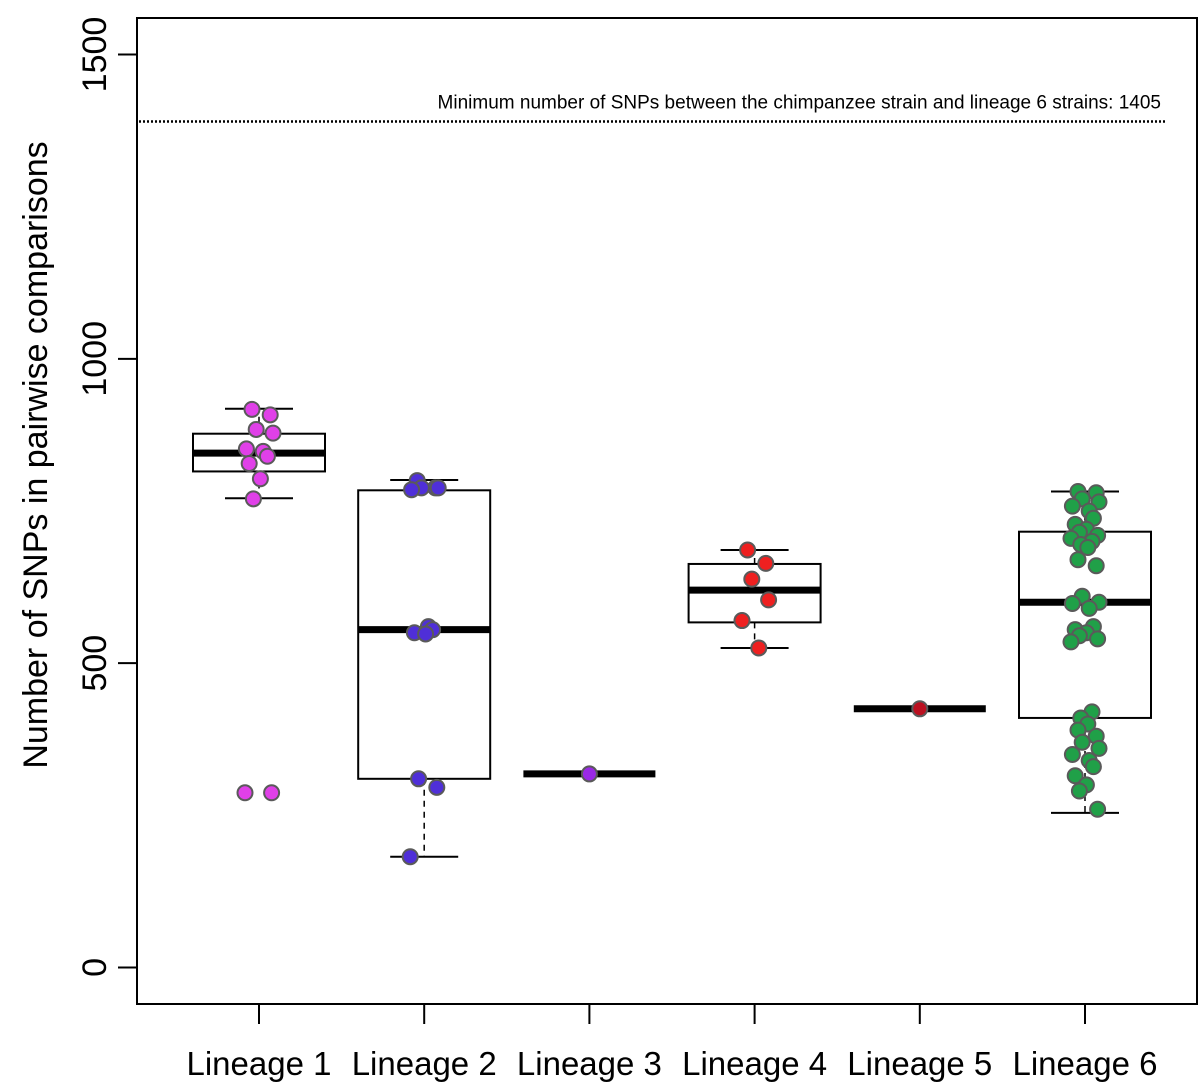 The height and width of the screenshot is (1087, 1203). Describe the element at coordinates (95, 55) in the screenshot. I see `y-tick-label: 1500` at that location.